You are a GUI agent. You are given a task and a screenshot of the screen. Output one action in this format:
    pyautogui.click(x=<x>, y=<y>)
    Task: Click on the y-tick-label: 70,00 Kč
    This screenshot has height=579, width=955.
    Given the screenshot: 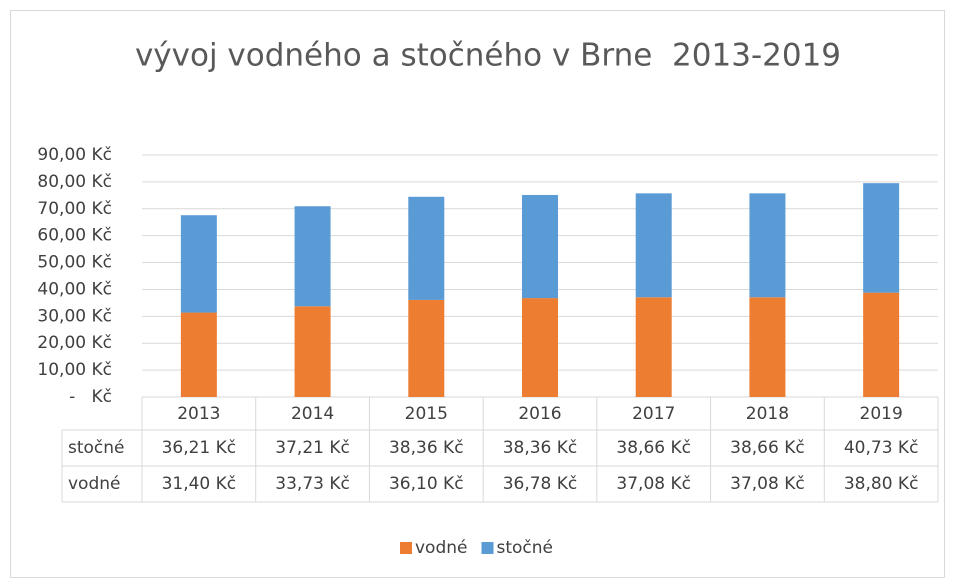 What is the action you would take?
    pyautogui.click(x=74, y=209)
    